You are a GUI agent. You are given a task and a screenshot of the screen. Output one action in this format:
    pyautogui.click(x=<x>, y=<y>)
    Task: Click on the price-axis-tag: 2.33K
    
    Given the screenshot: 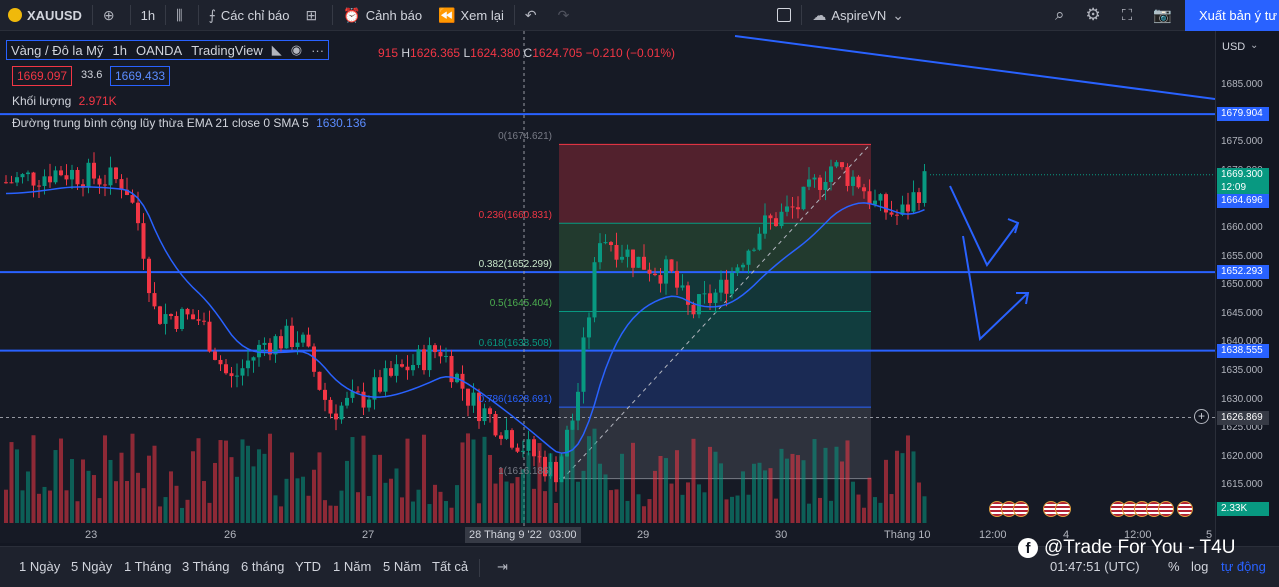 What is the action you would take?
    pyautogui.click(x=1243, y=509)
    